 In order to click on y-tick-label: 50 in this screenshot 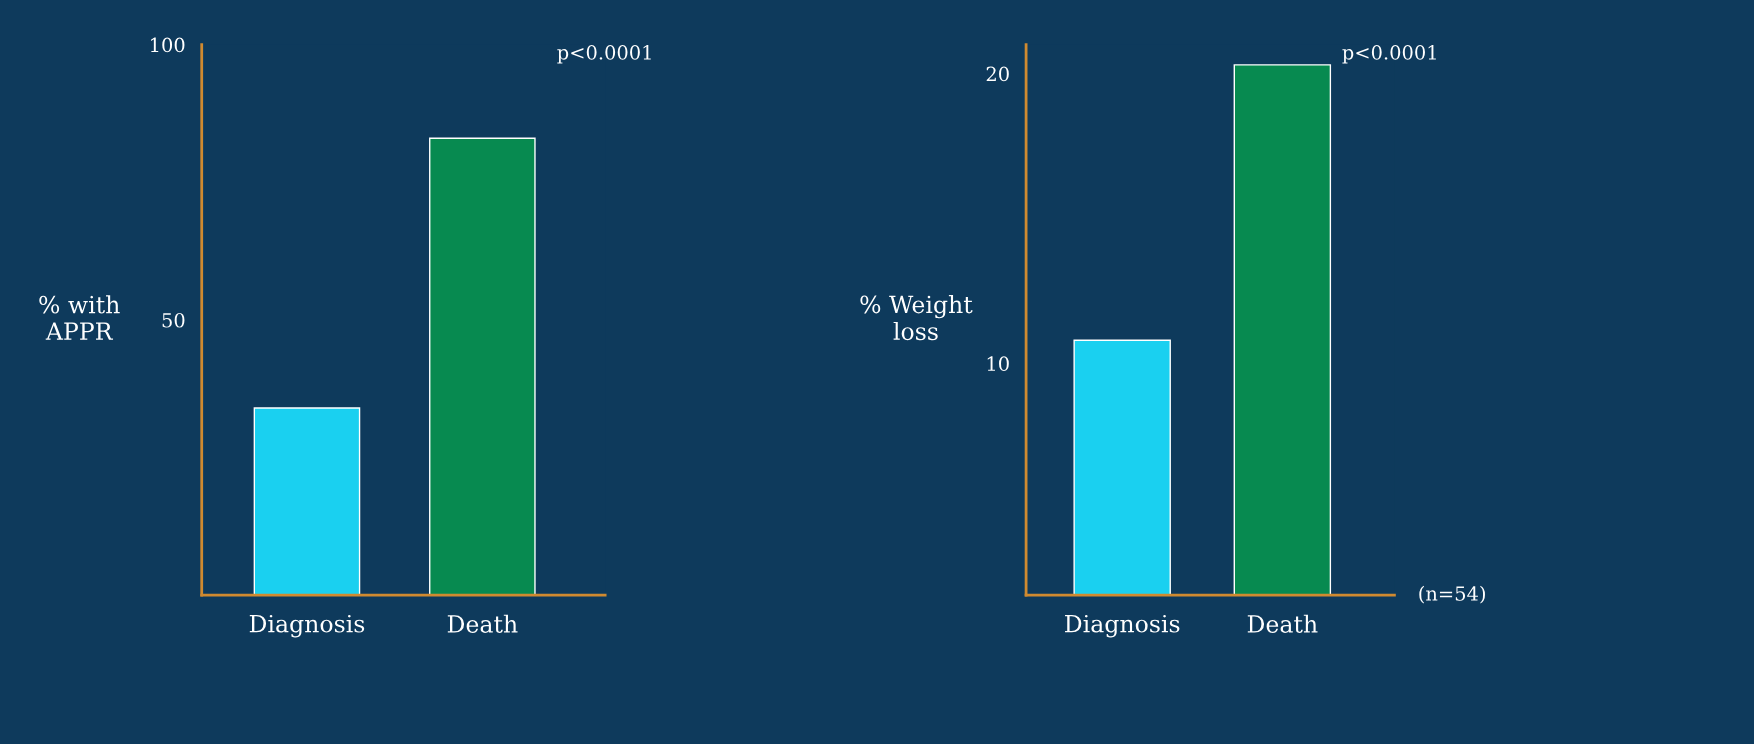, I will do `click(173, 320)`.